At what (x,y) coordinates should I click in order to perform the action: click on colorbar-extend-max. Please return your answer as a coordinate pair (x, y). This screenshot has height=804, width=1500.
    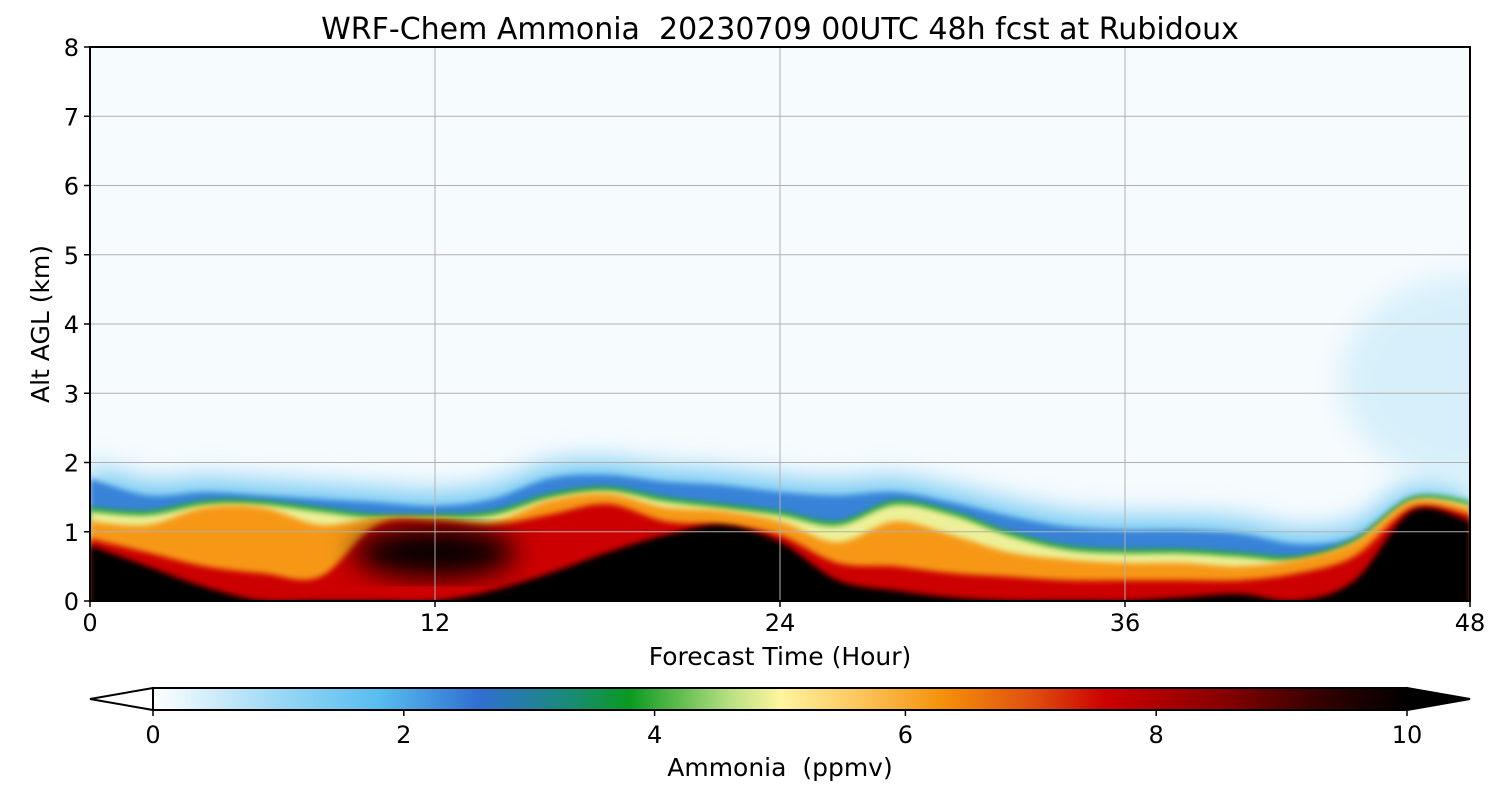
    Looking at the image, I should click on (1438, 699).